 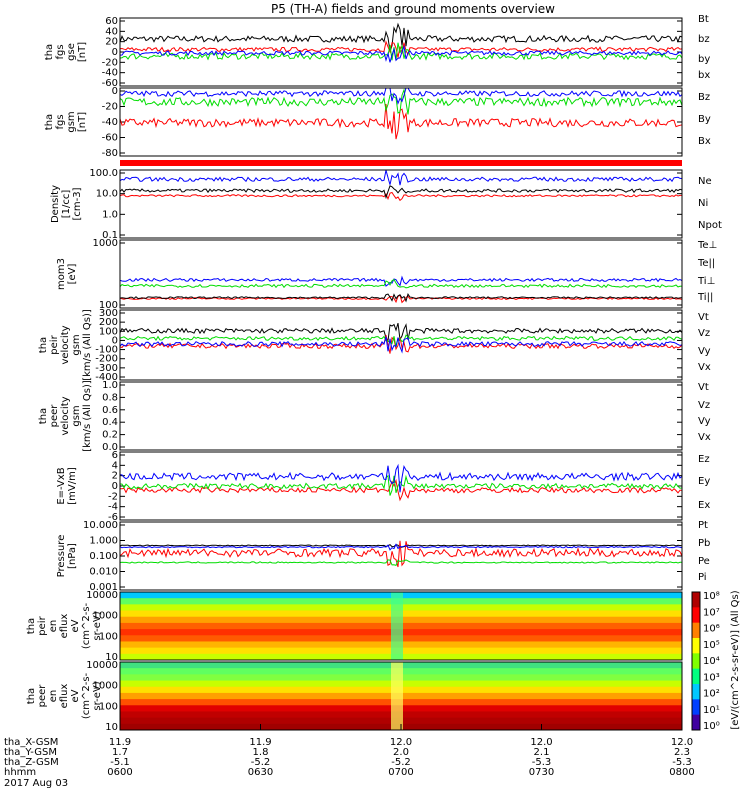 I want to click on legend-by: by, so click(x=704, y=59).